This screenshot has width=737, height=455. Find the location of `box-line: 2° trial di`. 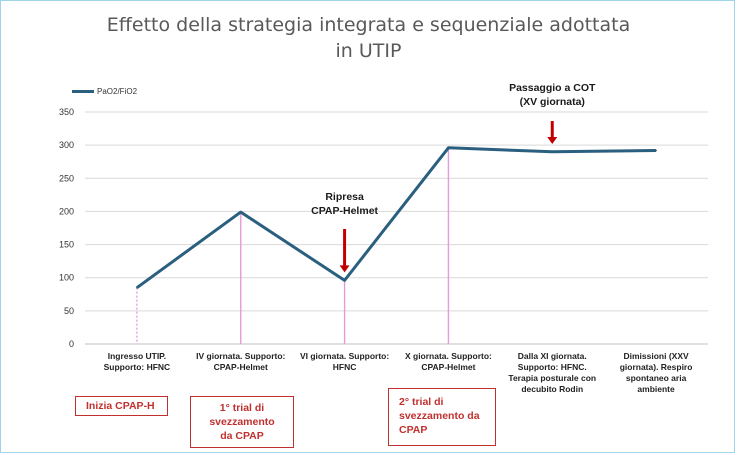

box-line: 2° trial di is located at coordinates (421, 402).